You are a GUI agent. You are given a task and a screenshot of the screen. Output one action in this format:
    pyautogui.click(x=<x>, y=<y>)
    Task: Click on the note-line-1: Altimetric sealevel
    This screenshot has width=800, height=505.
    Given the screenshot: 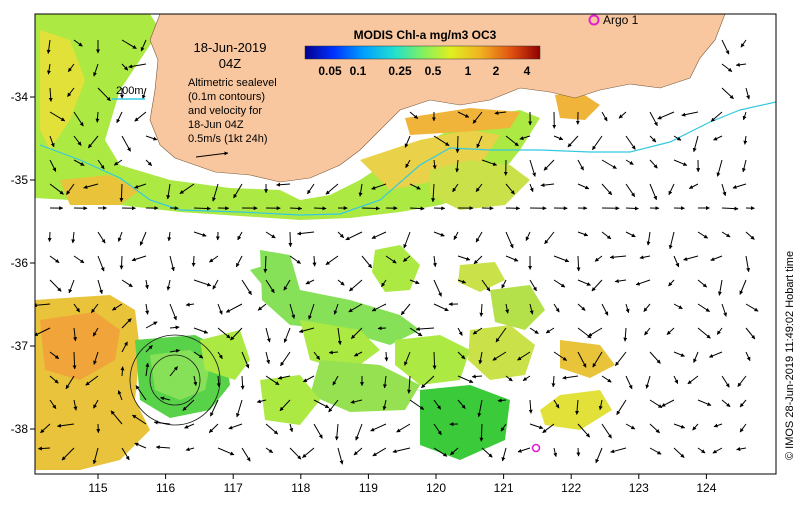 What is the action you would take?
    pyautogui.click(x=232, y=83)
    